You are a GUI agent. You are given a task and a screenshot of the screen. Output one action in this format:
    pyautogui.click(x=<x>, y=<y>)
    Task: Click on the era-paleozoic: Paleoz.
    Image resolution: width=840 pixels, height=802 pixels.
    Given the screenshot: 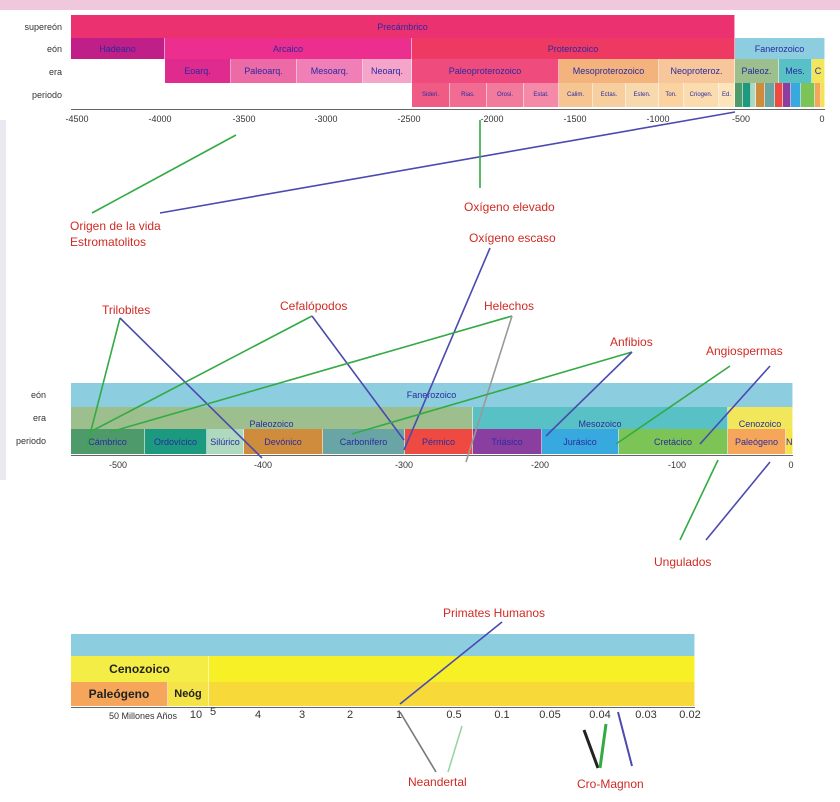 What is the action you would take?
    pyautogui.click(x=757, y=71)
    